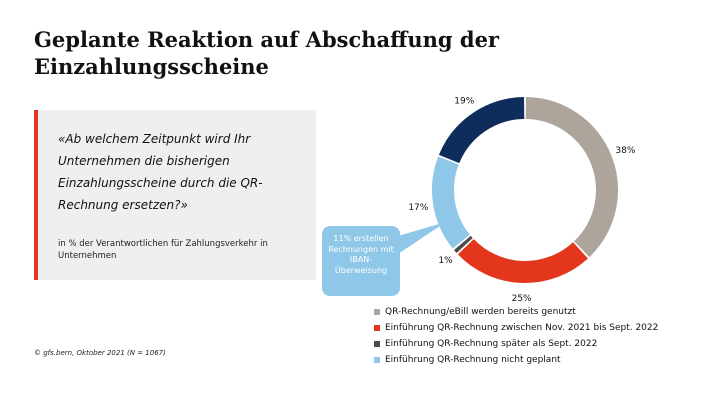 This screenshot has height=405, width=720. I want to click on accent-bar, so click(36, 195).